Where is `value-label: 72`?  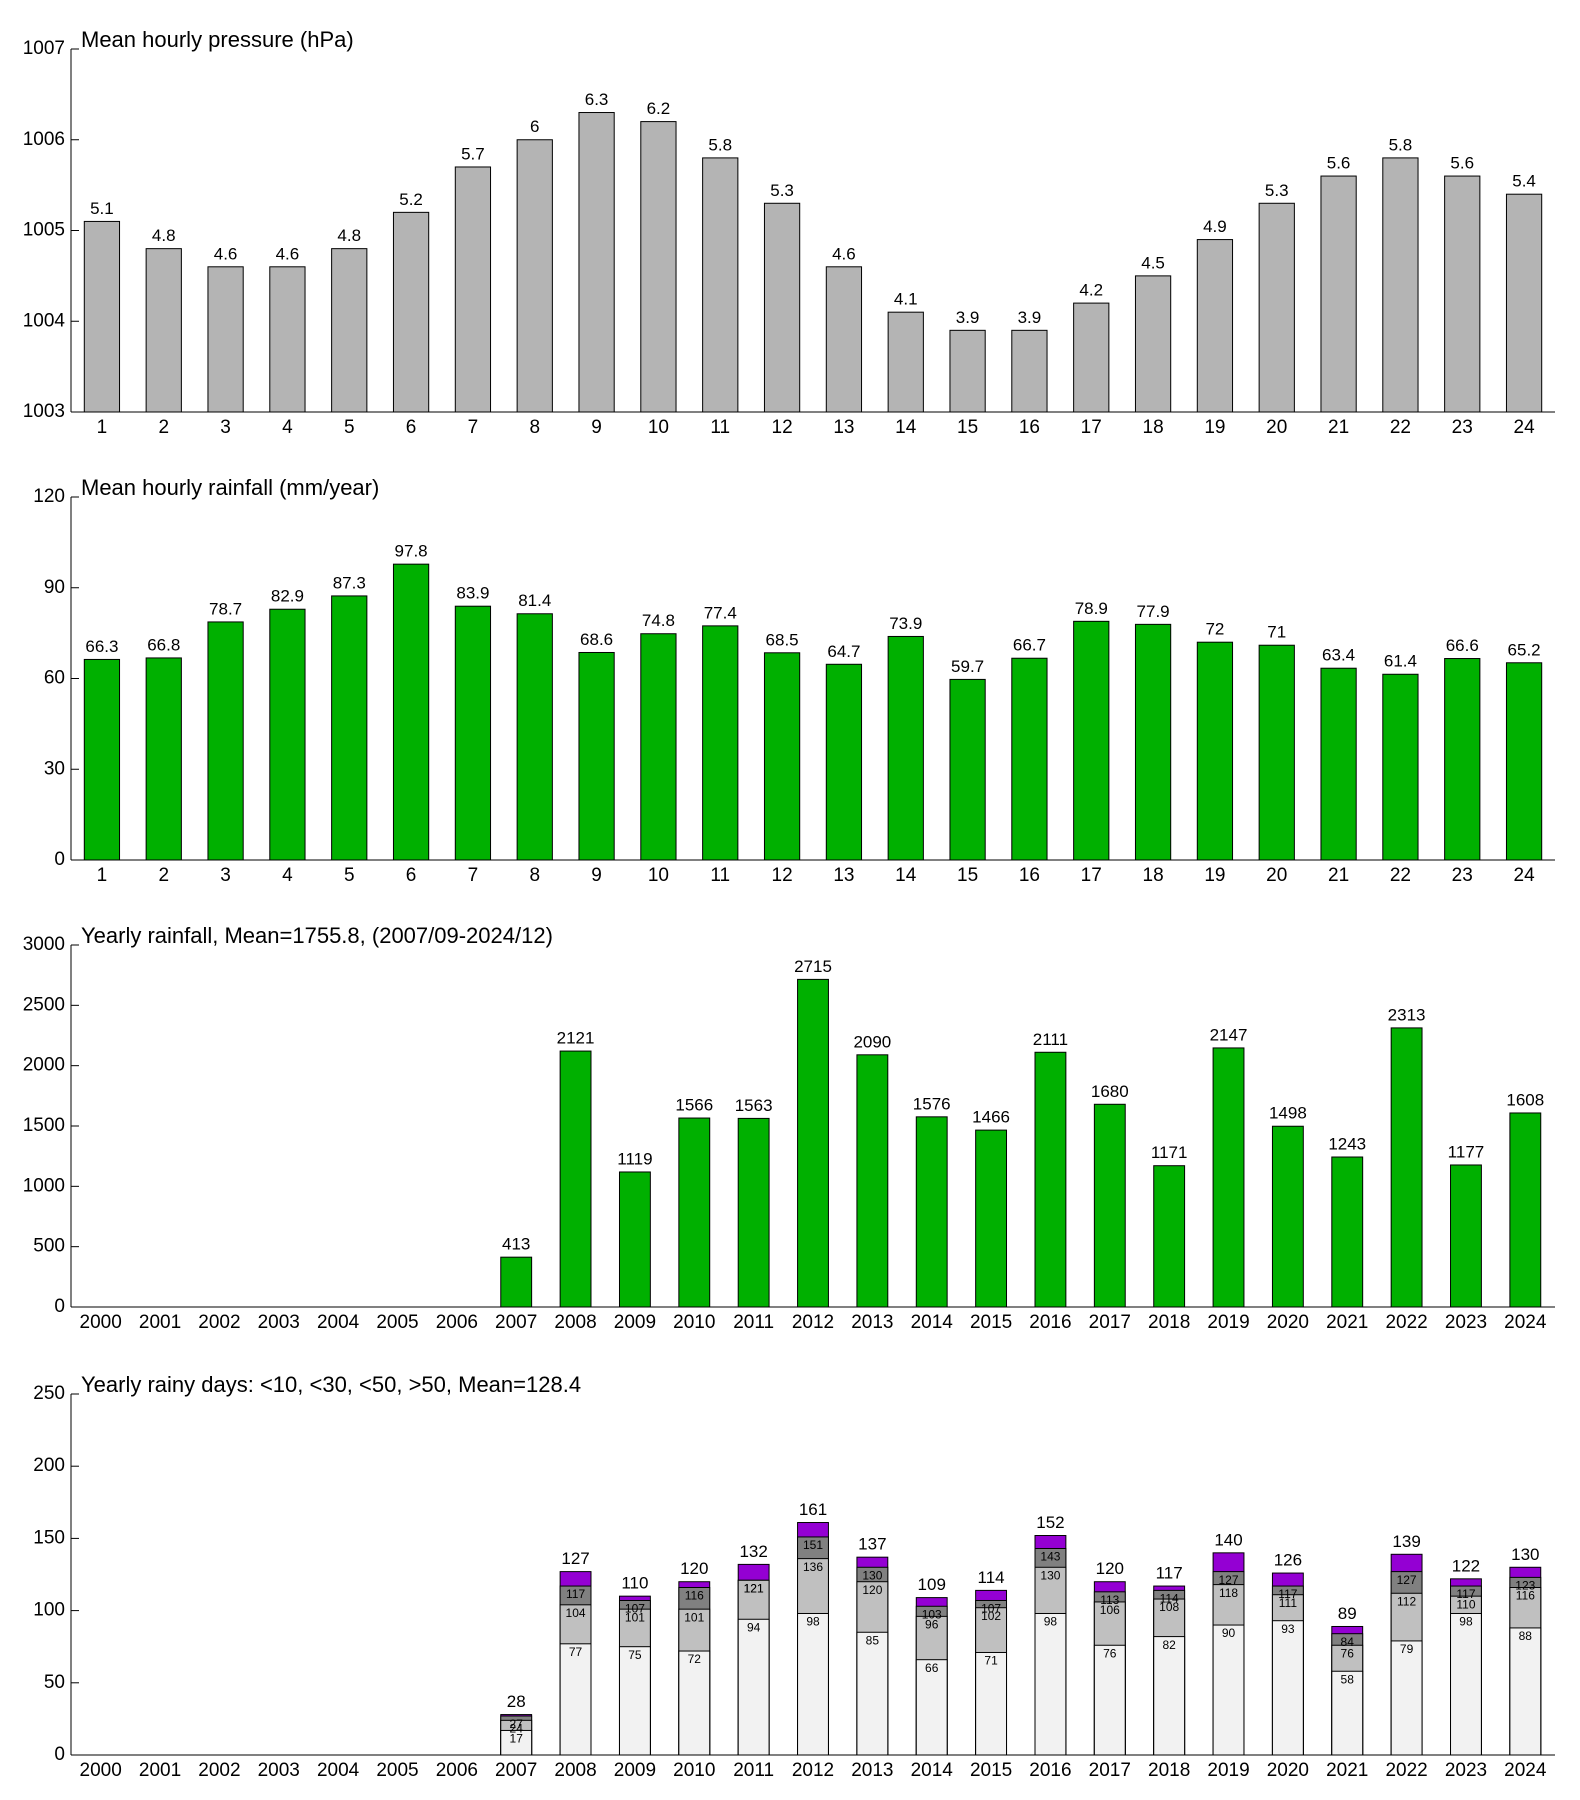
value-label: 72 is located at coordinates (1214, 629).